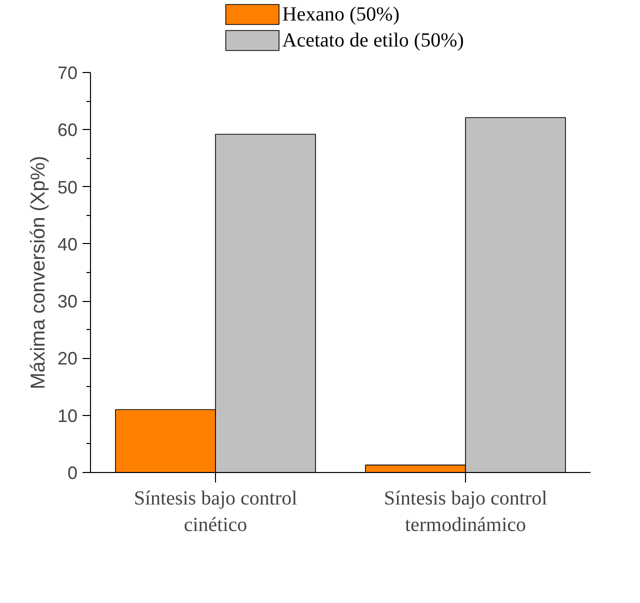 The height and width of the screenshot is (603, 640). Describe the element at coordinates (67, 358) in the screenshot. I see `y-tick-label: 20` at that location.